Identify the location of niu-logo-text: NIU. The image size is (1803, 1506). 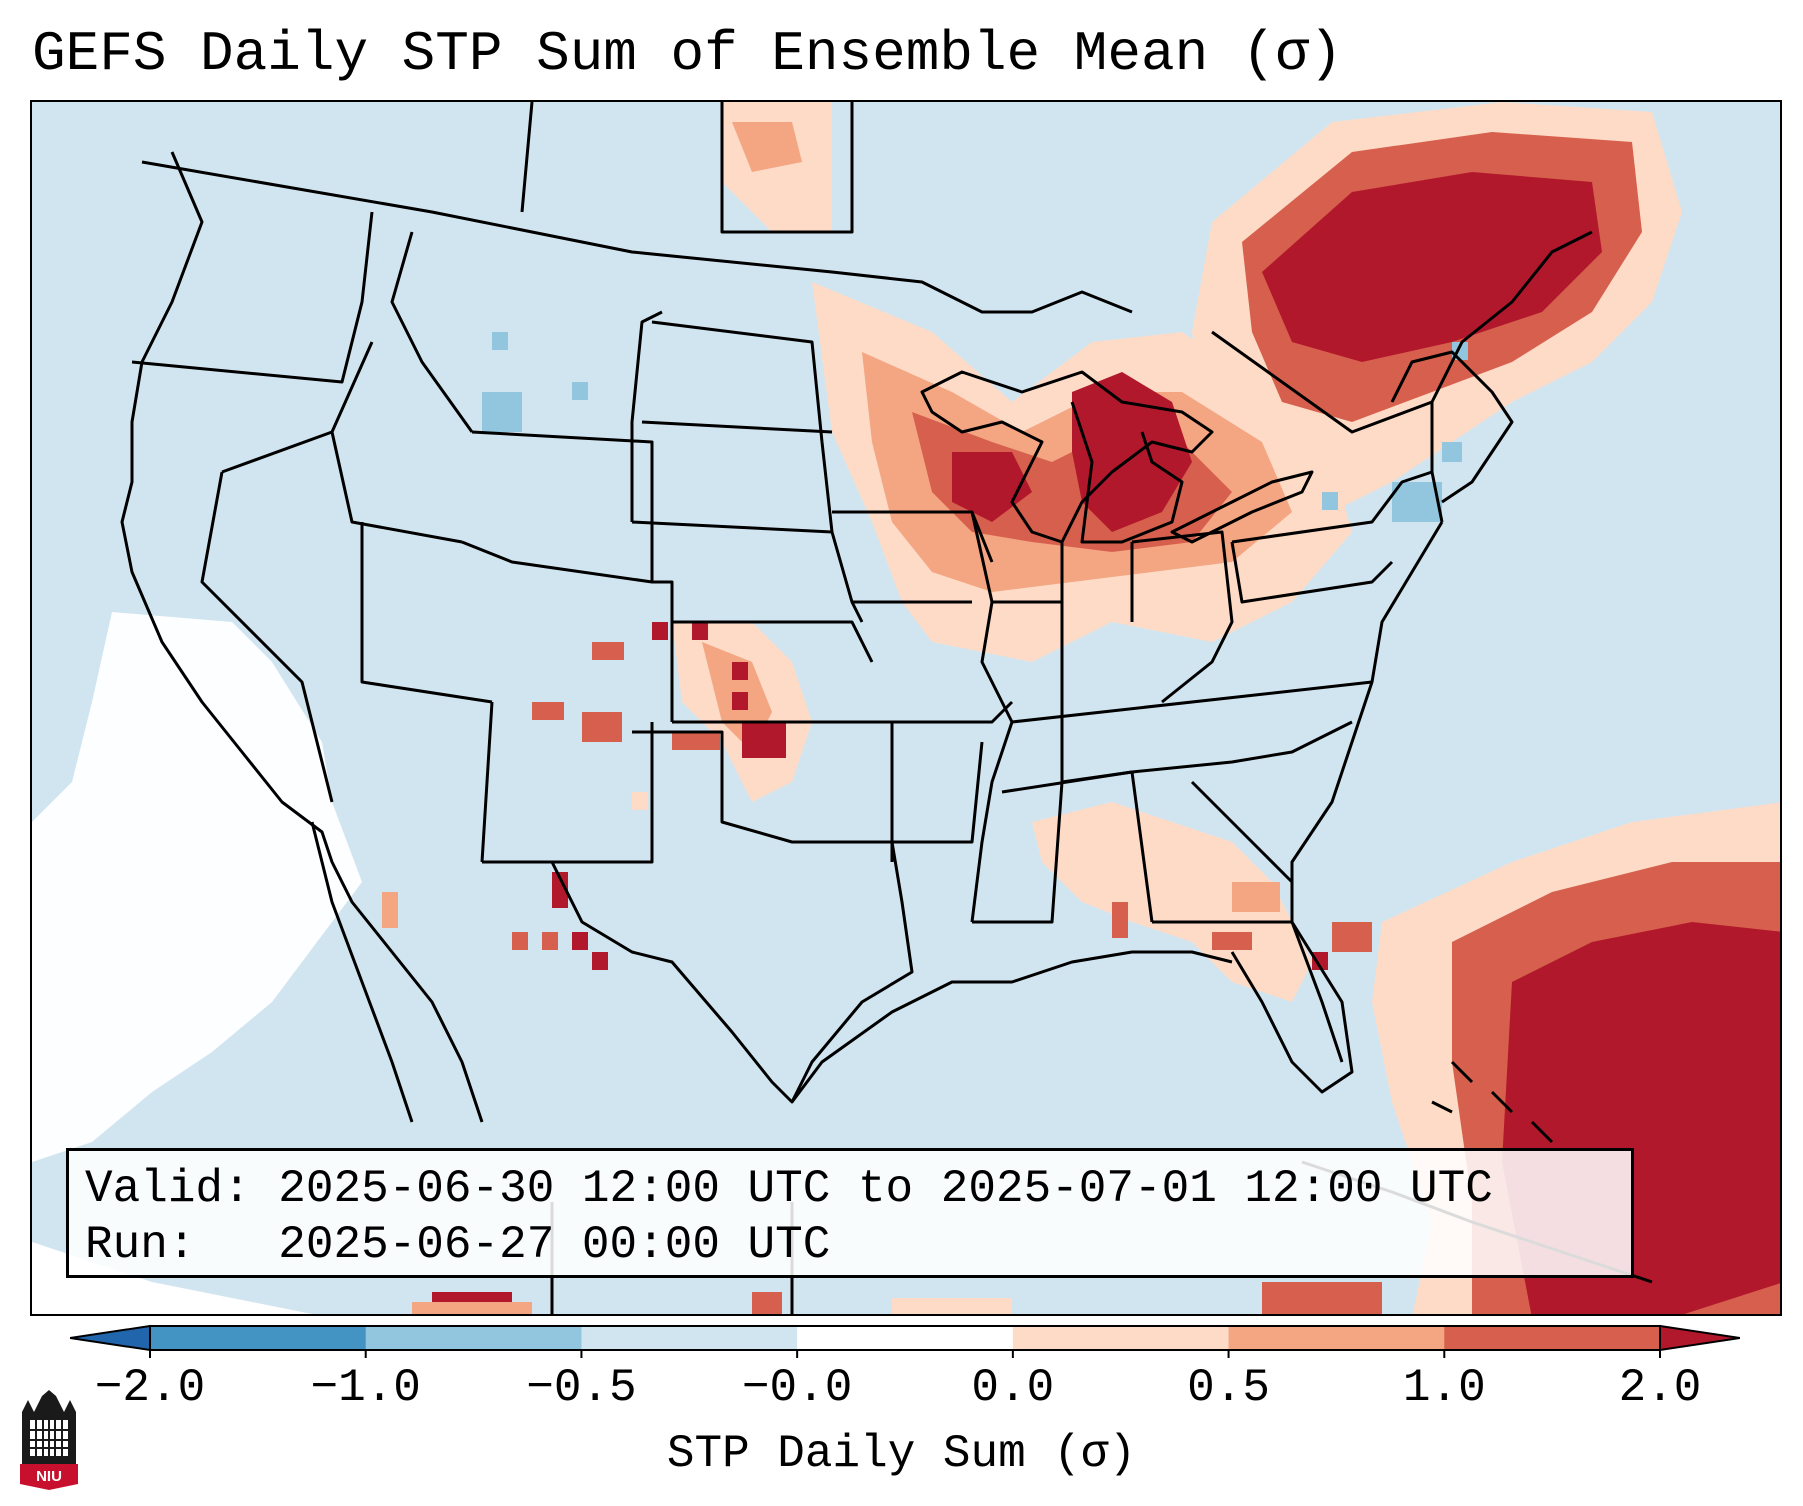
(49, 1476).